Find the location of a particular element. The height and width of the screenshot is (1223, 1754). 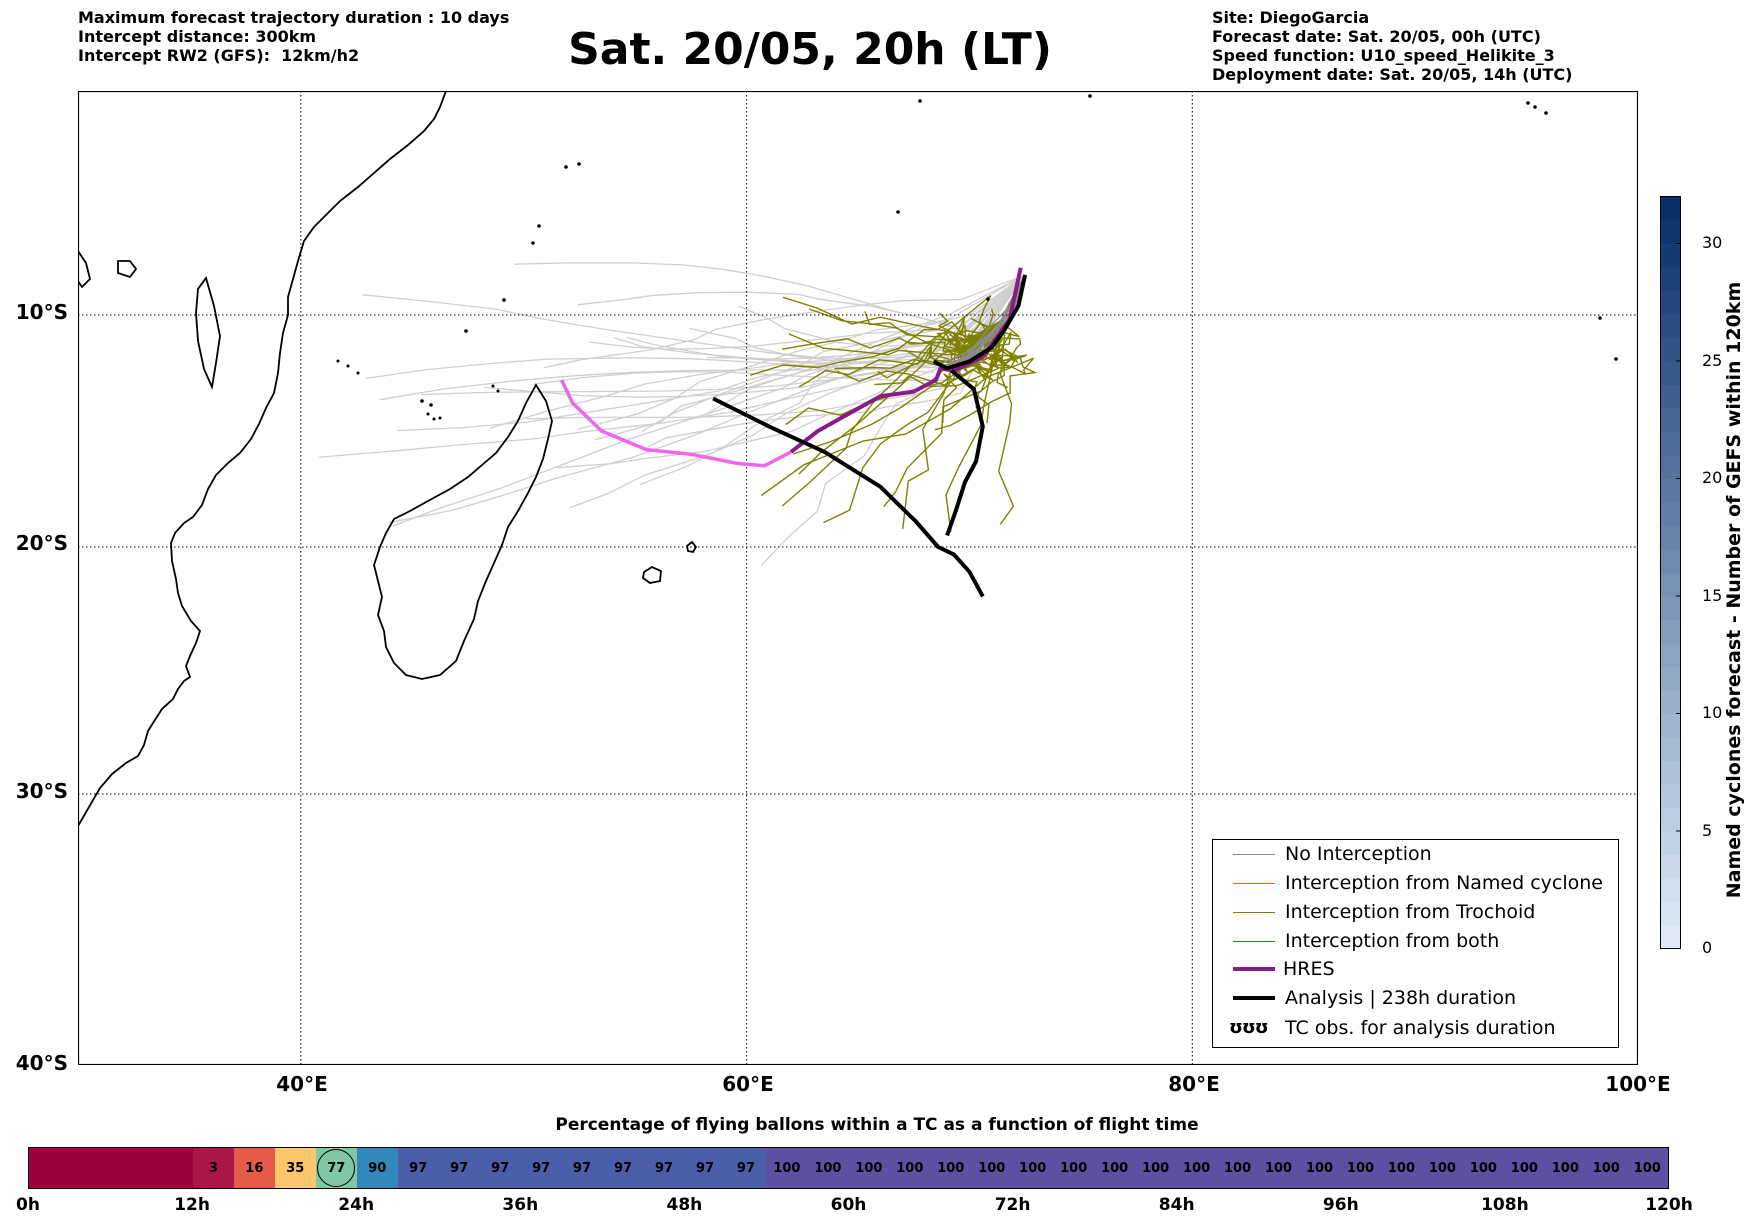

hres-light-track is located at coordinates (676, 423).